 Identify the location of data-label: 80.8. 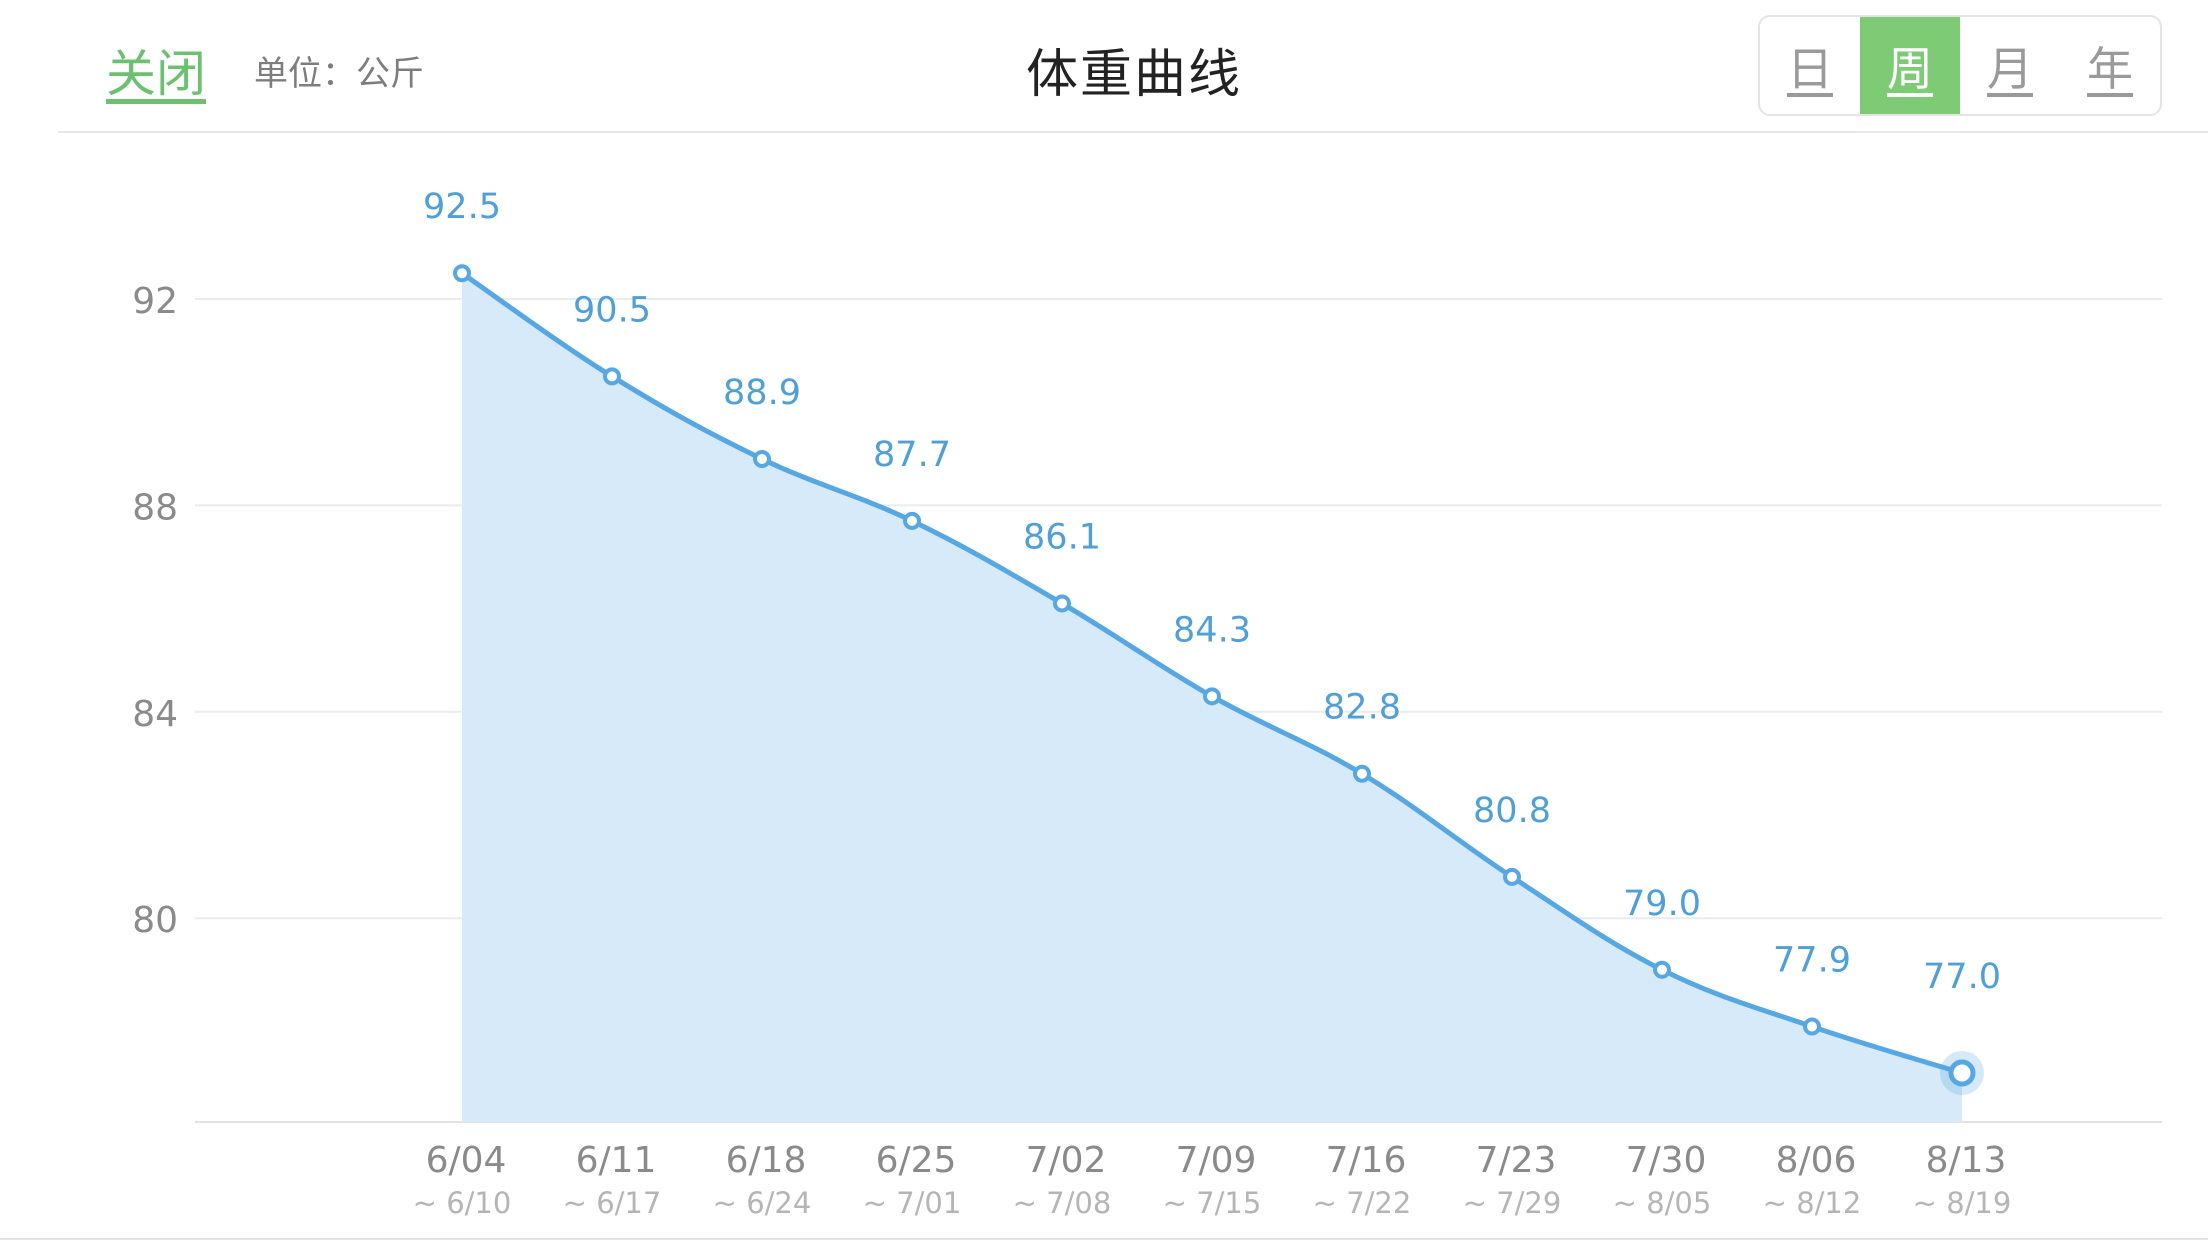
(1512, 811).